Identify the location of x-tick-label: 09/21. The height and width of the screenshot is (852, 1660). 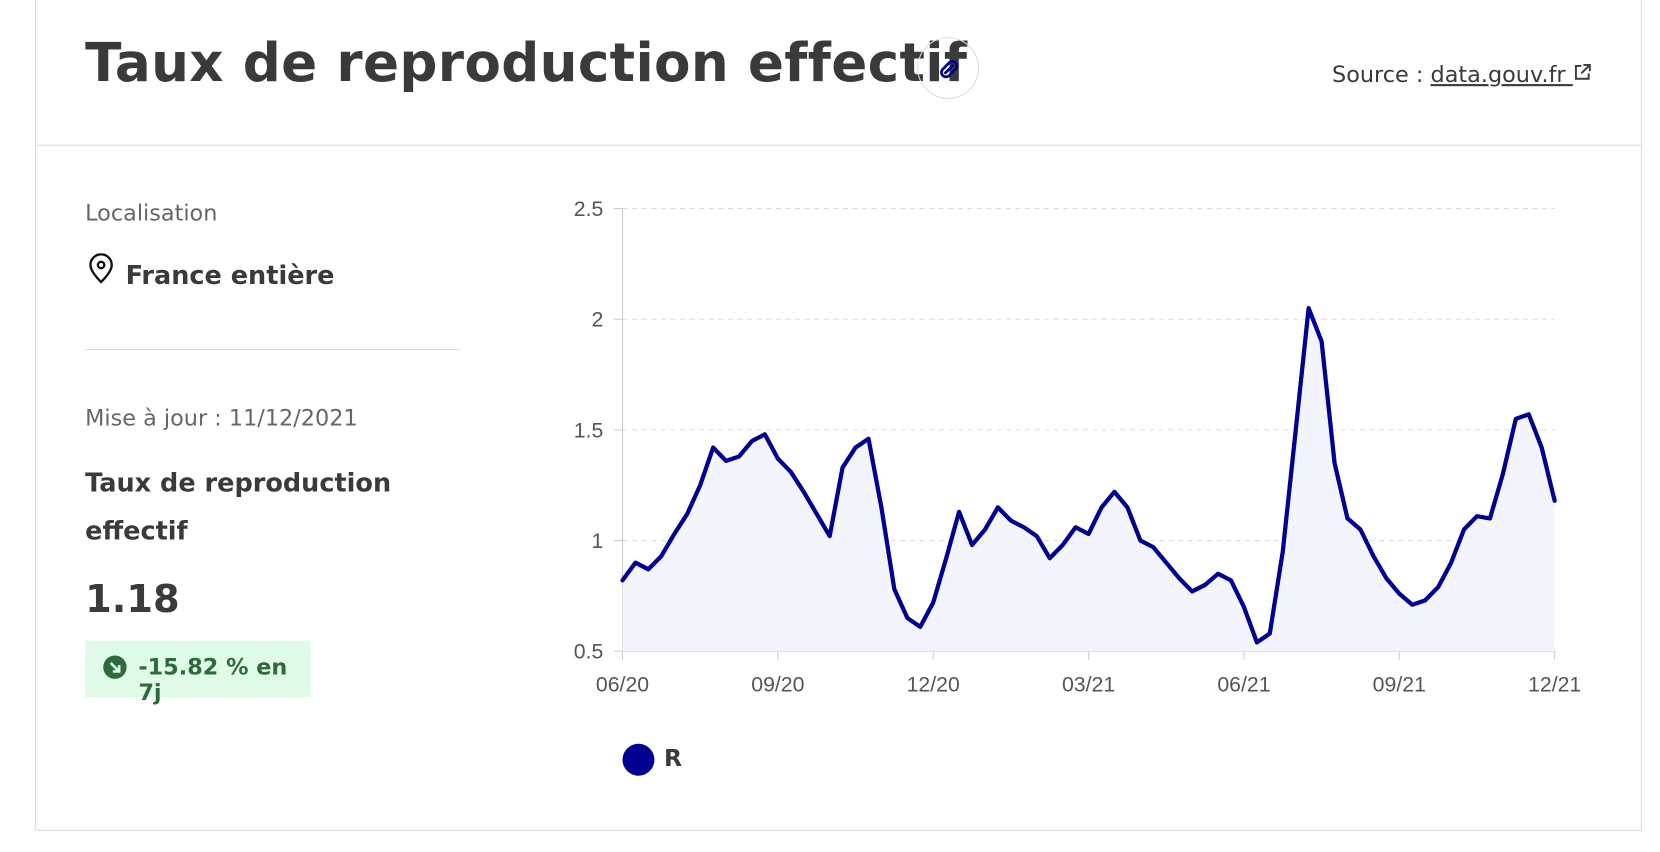
(1399, 685).